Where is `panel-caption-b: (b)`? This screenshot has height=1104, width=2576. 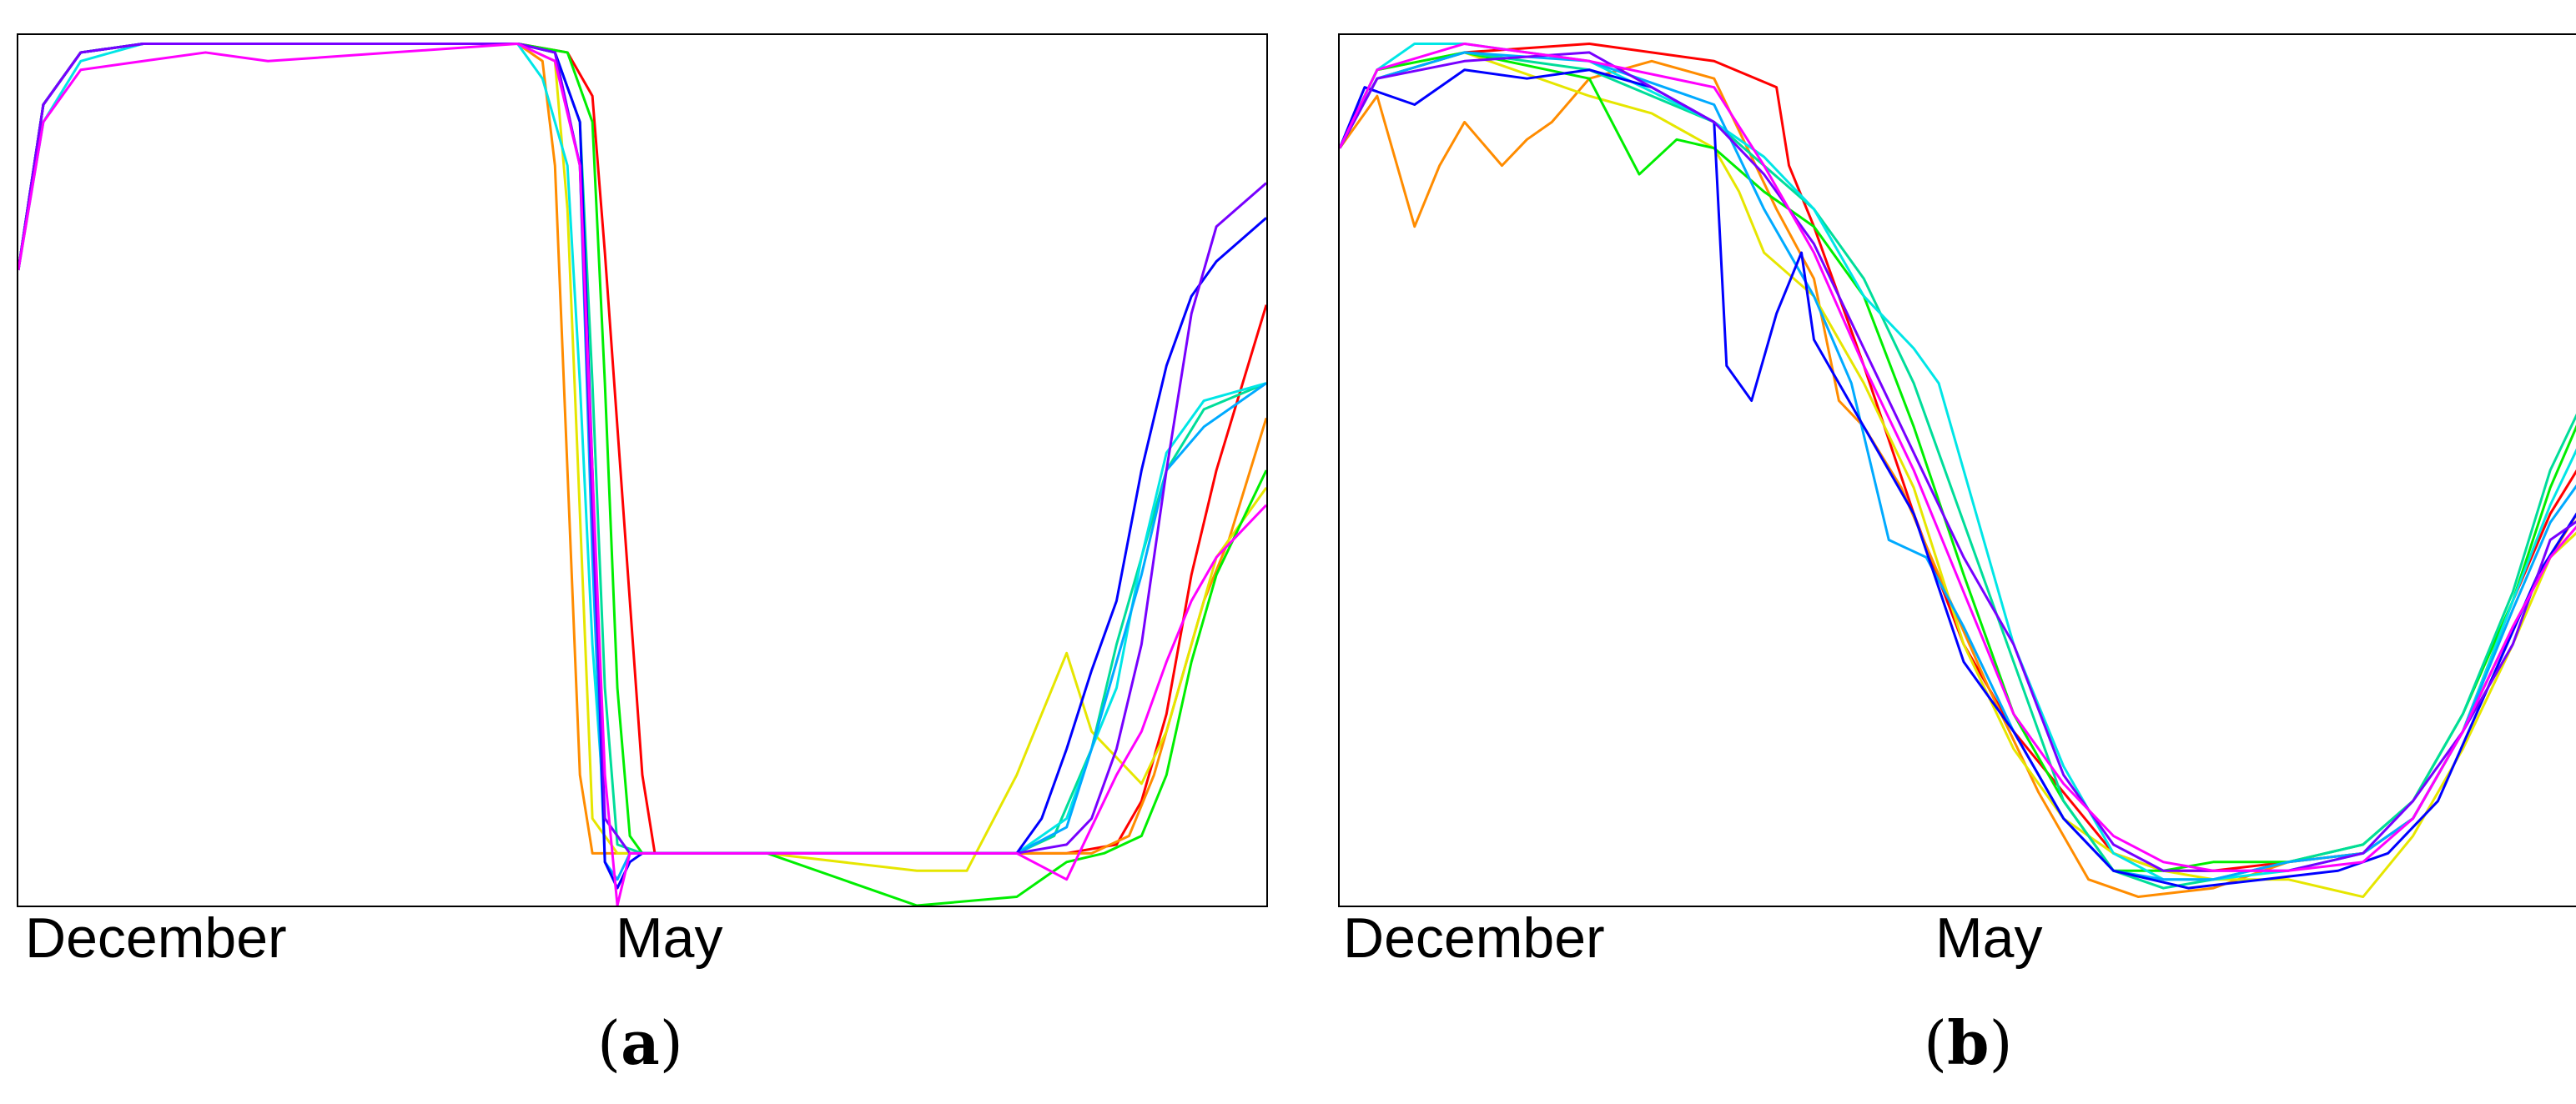
panel-caption-b: (b) is located at coordinates (1968, 1042).